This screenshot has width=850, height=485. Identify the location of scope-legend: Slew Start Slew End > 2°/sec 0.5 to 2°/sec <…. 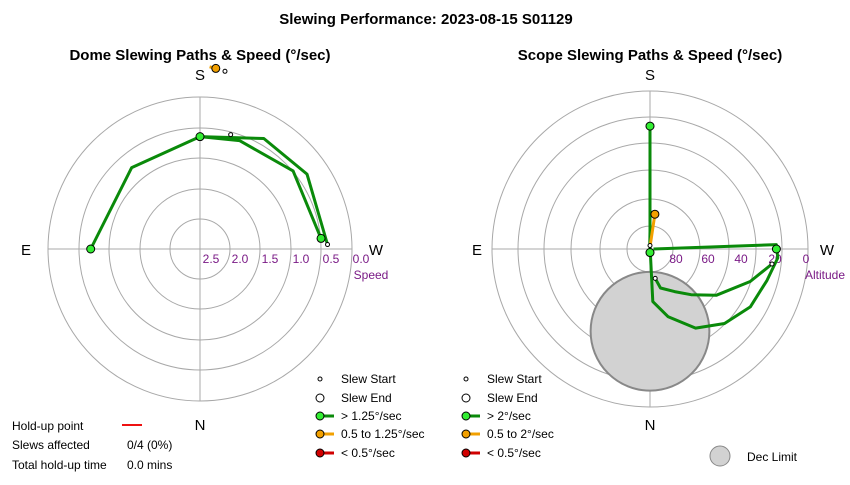
(507, 416).